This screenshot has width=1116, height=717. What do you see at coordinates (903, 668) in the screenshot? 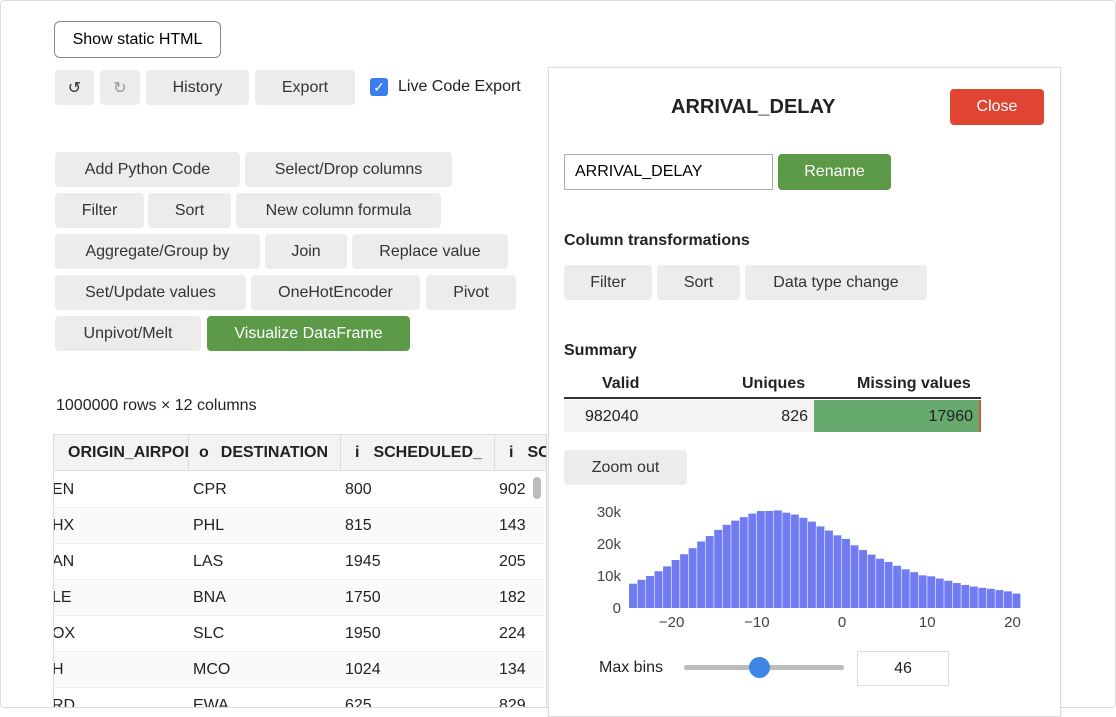
I see `max-bins-input: 46` at bounding box center [903, 668].